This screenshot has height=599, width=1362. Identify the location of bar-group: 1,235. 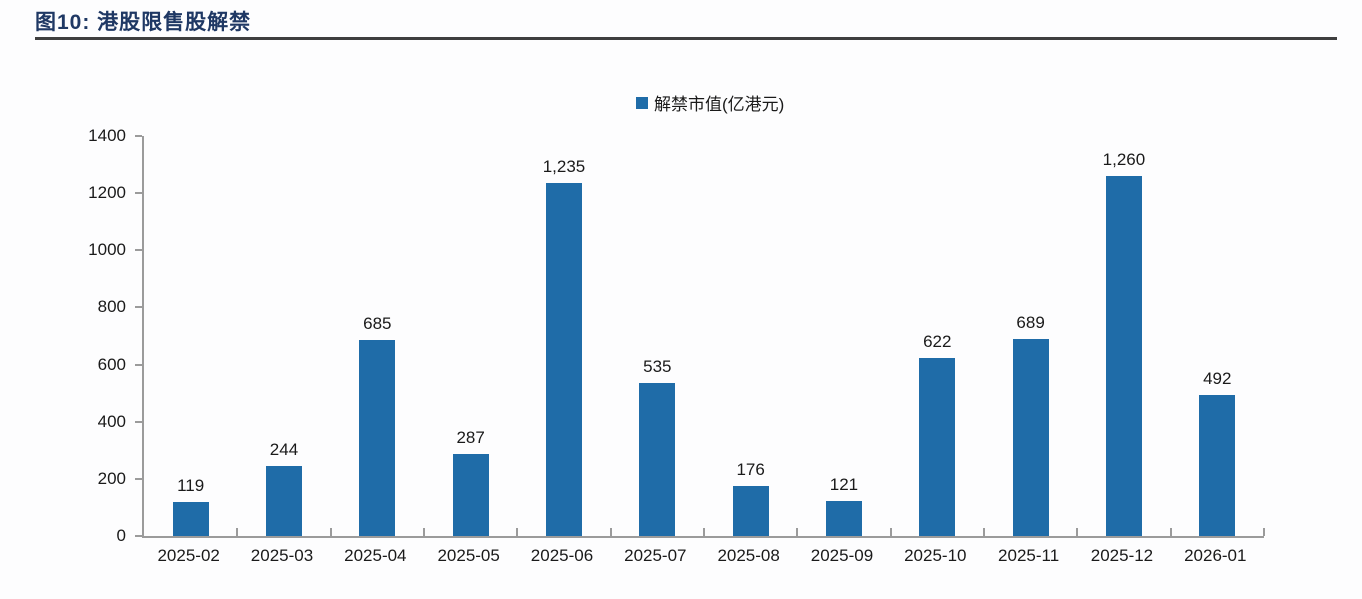
(563, 336).